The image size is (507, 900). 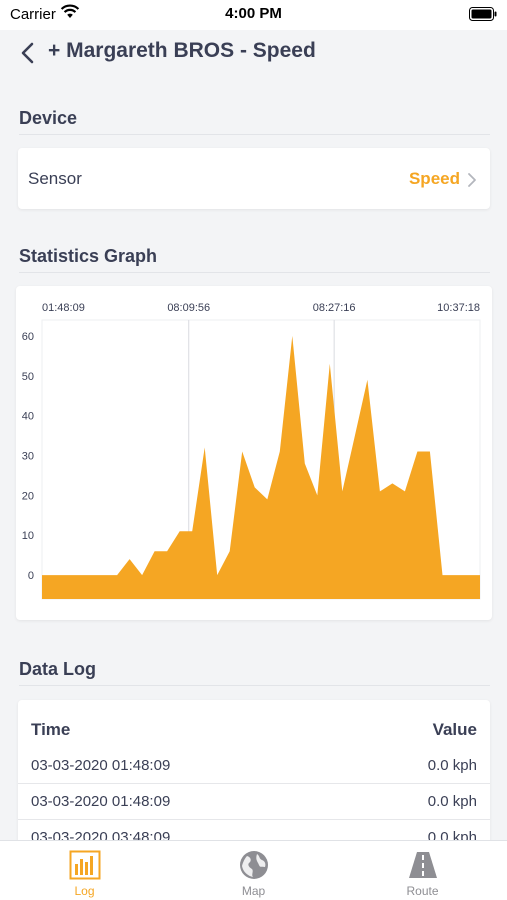 What do you see at coordinates (28, 457) in the screenshot?
I see `y-tick-label: 30` at bounding box center [28, 457].